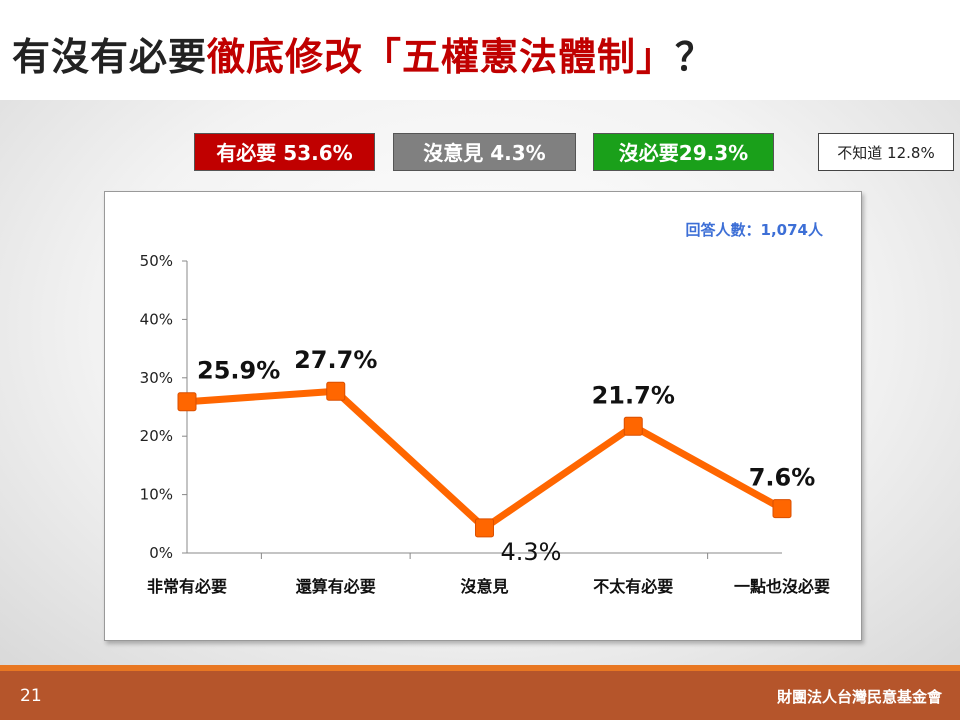 The height and width of the screenshot is (720, 960). I want to click on title-suffix: ？, so click(695, 57).